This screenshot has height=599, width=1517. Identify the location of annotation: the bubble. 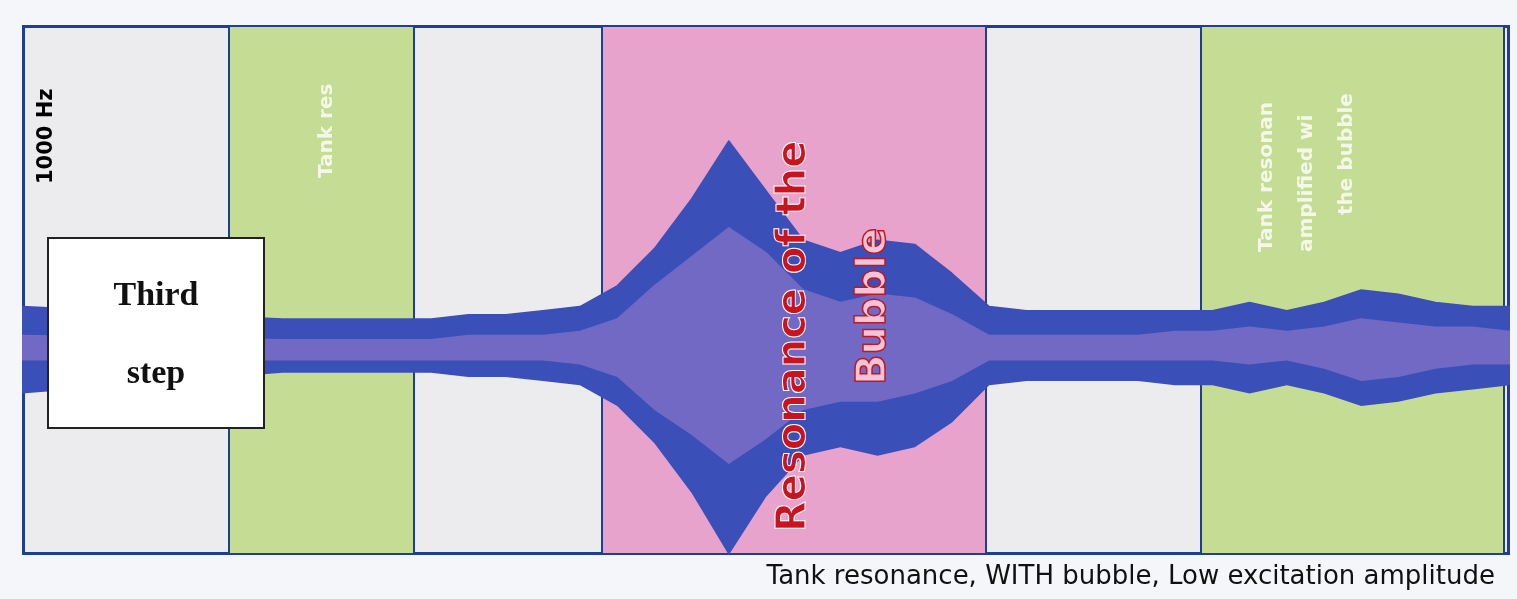
(1345, 154).